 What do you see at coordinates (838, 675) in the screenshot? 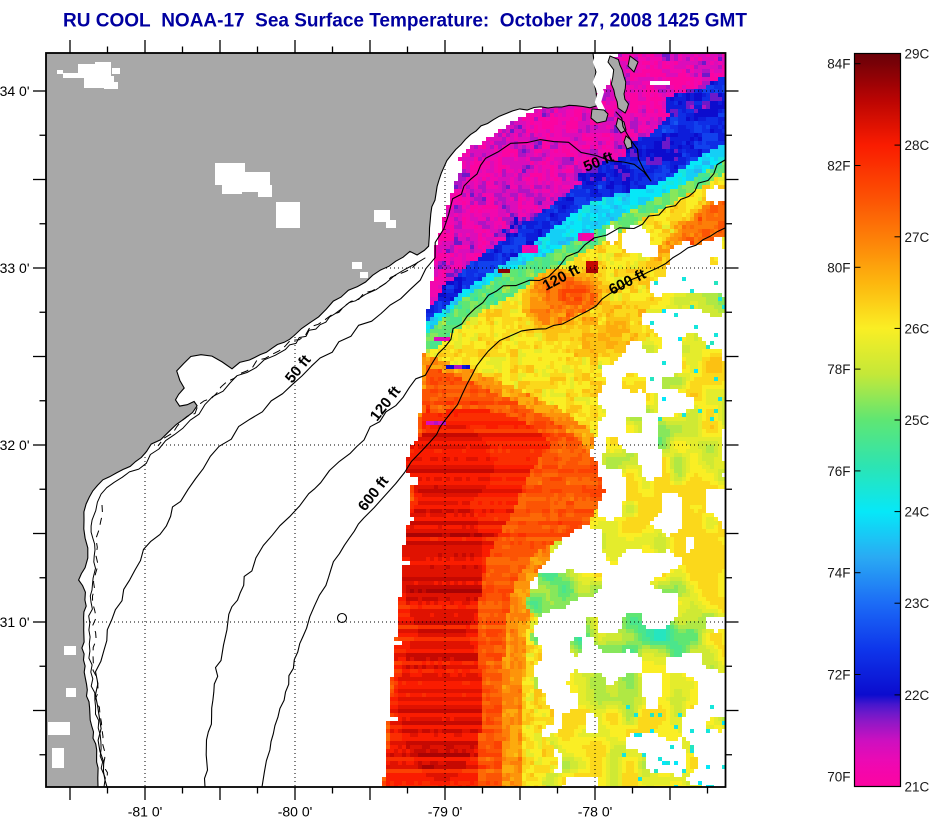
I see `svg-text: 72F` at bounding box center [838, 675].